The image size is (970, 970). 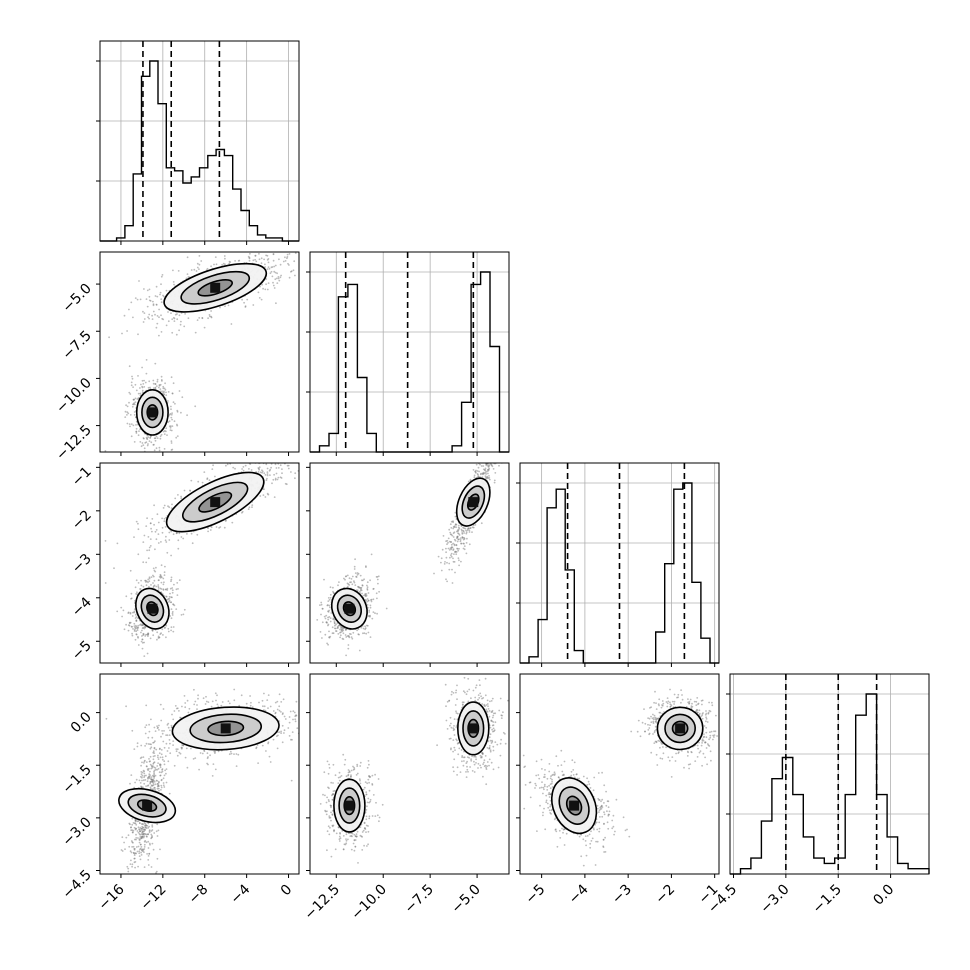 I want to click on x-tick-label: 0.0, so click(x=883, y=895).